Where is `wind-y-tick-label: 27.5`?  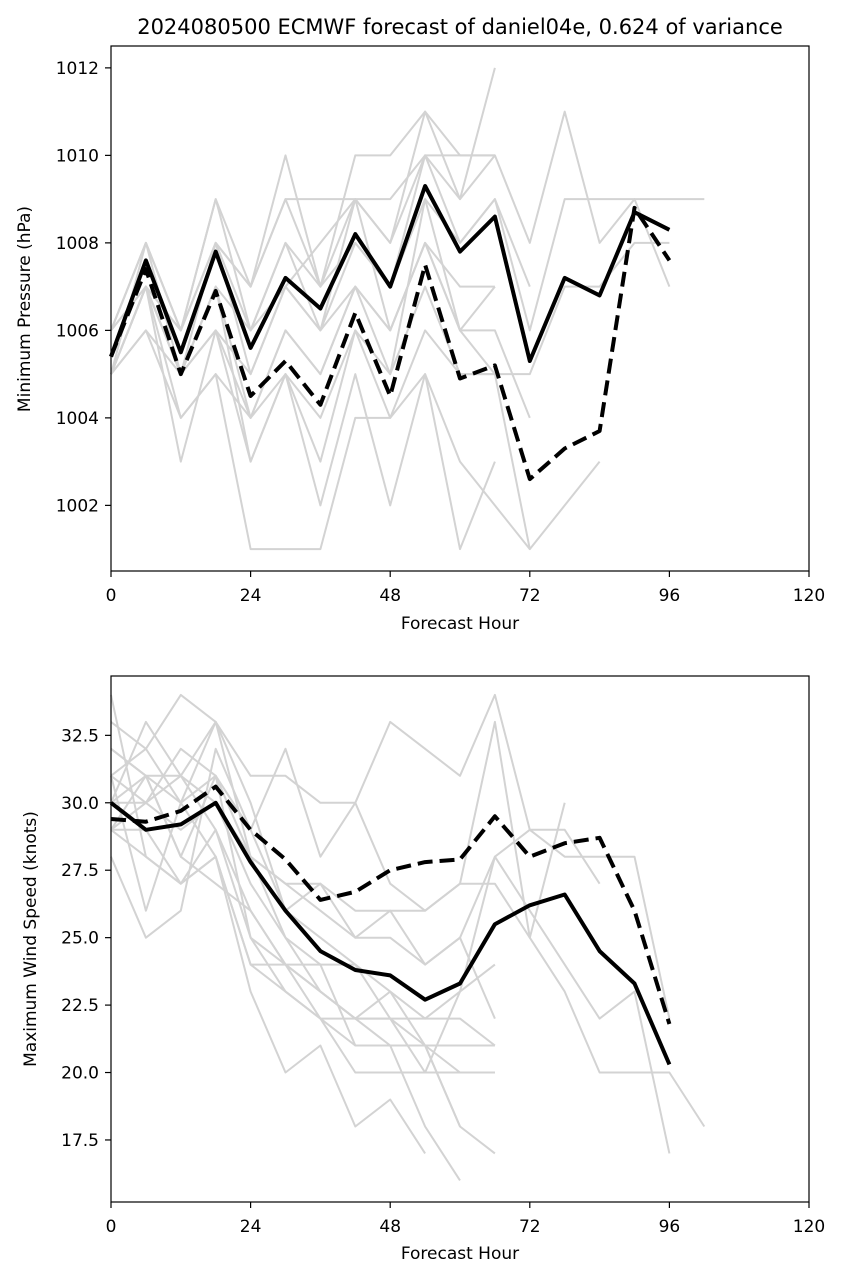
wind-y-tick-label: 27.5 is located at coordinates (80, 871).